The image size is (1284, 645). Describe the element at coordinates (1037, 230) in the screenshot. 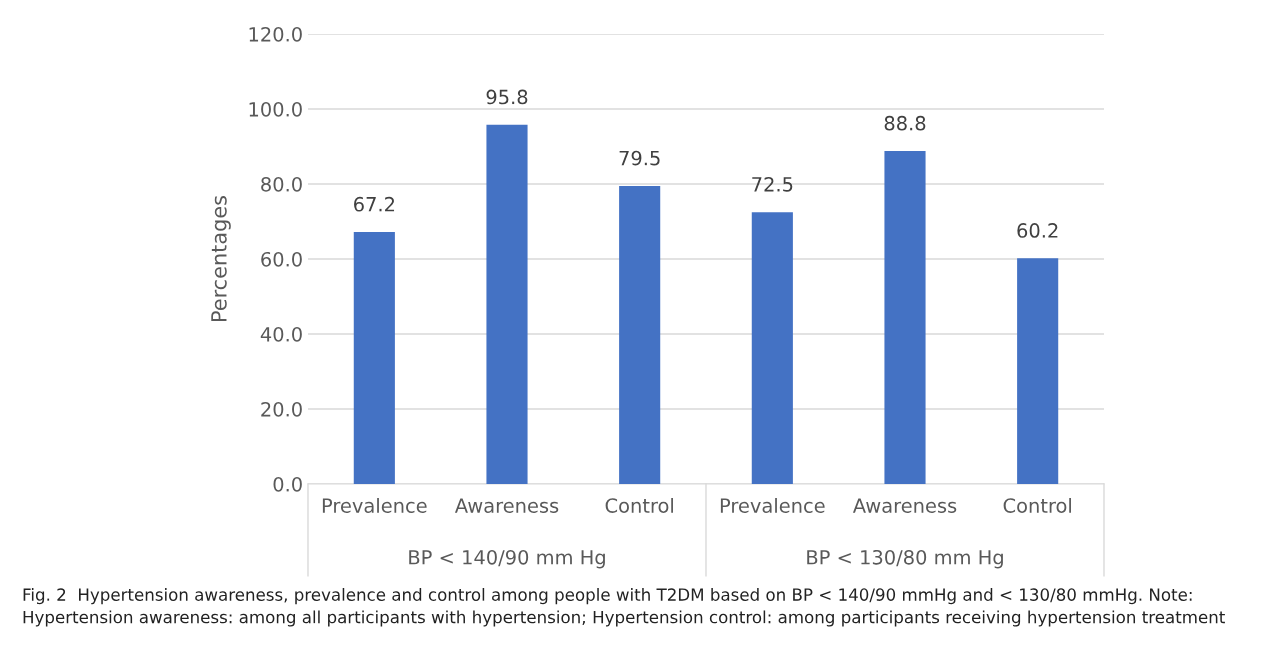

I see `data-label: 60.2` at that location.